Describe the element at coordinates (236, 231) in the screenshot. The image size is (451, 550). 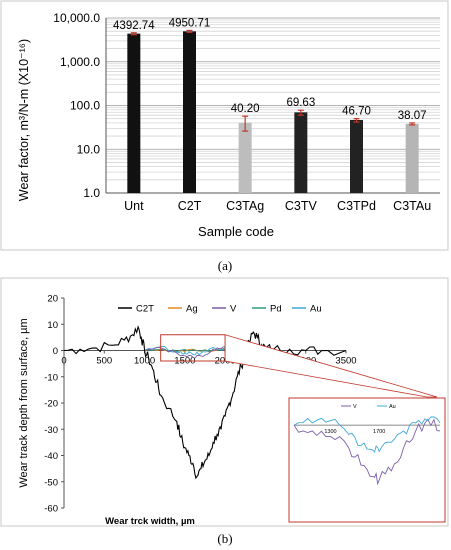
I see `chart-a-xlabel: Sample code` at that location.